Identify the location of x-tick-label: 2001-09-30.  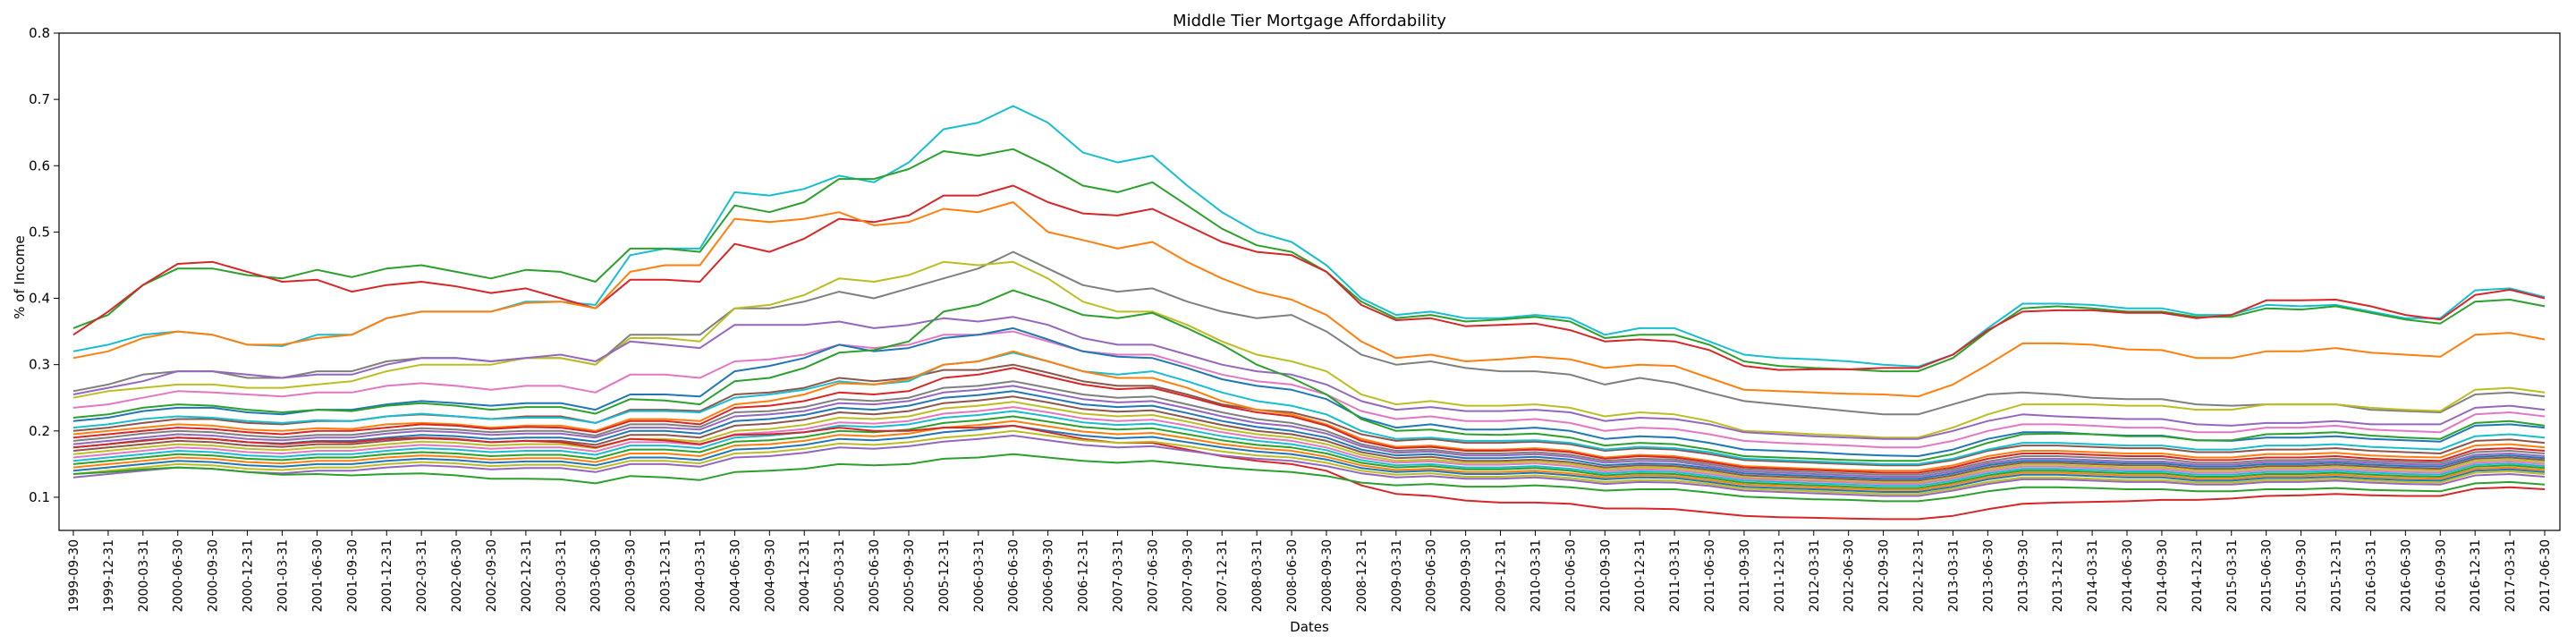
(352, 575).